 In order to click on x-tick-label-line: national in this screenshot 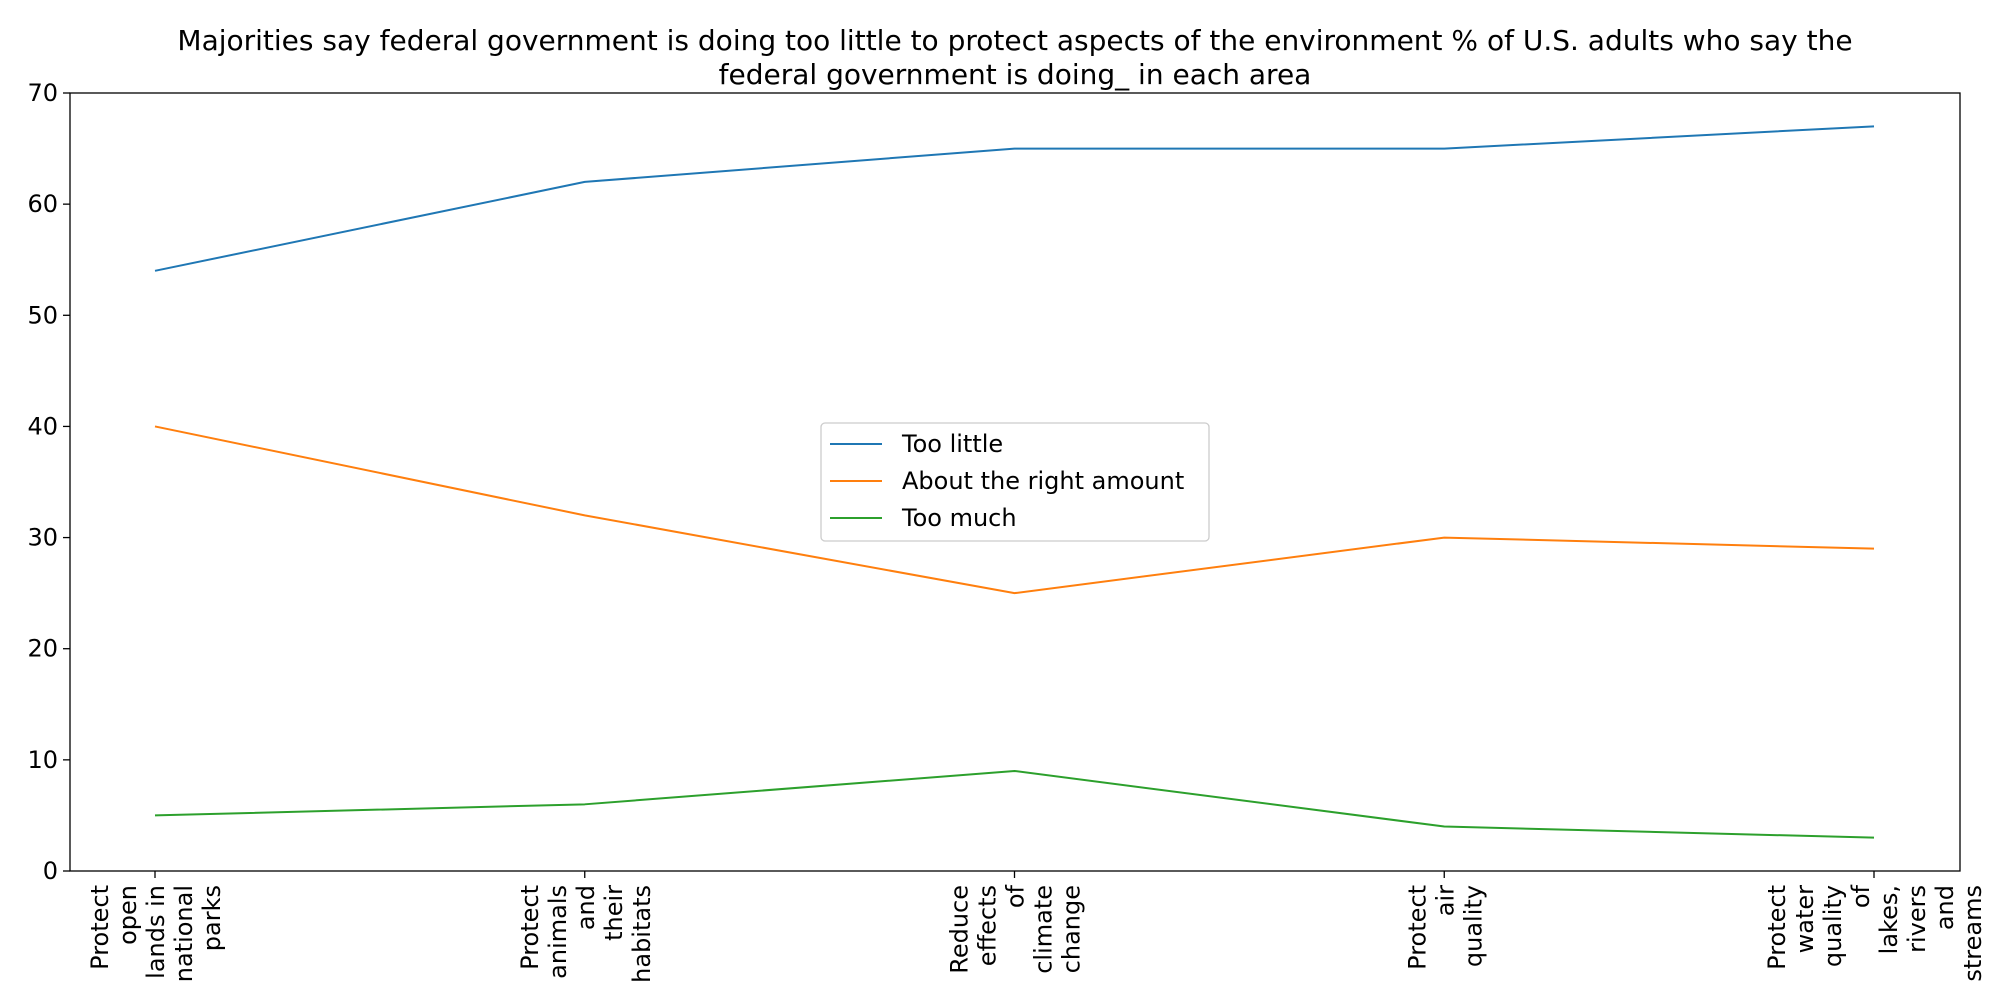, I will do `click(184, 933)`.